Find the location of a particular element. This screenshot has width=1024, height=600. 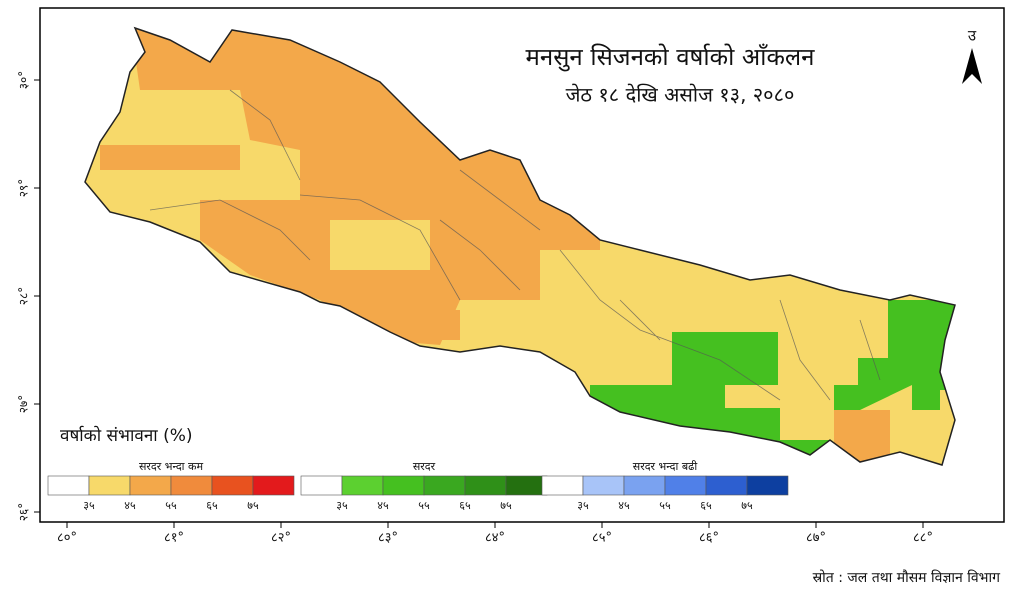

legend-title: वर्षाको संभावना (%) is located at coordinates (126, 435).